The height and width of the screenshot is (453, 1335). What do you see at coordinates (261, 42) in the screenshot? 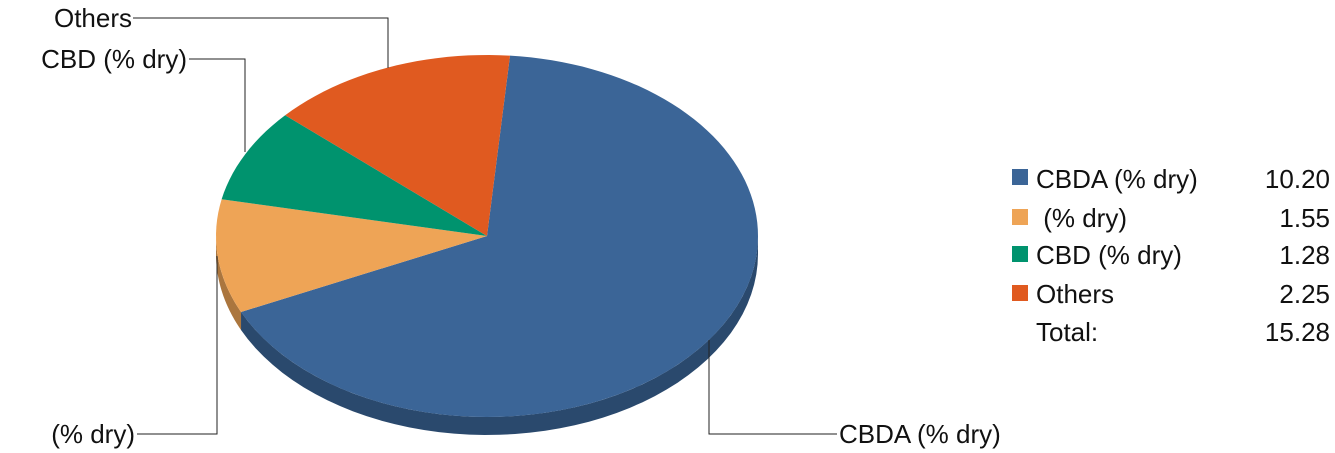
I see `leader-line-others` at bounding box center [261, 42].